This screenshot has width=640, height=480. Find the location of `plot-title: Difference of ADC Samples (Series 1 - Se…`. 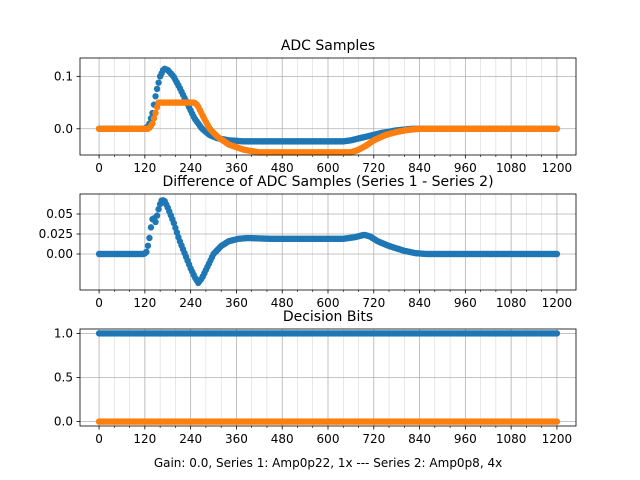

plot-title: Difference of ADC Samples (Series 1 - Se… is located at coordinates (327, 182).